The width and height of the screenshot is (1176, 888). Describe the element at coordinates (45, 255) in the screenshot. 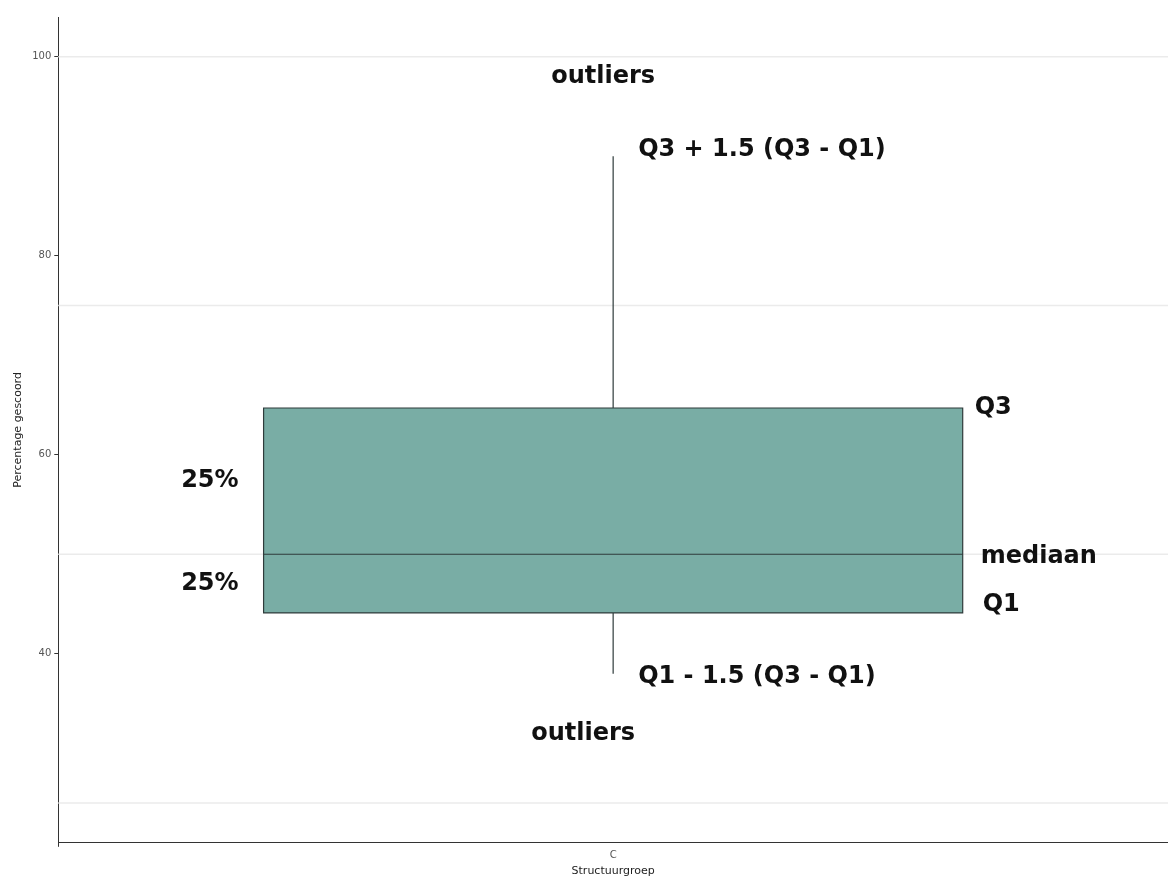

I see `y-tick-label: 80` at that location.